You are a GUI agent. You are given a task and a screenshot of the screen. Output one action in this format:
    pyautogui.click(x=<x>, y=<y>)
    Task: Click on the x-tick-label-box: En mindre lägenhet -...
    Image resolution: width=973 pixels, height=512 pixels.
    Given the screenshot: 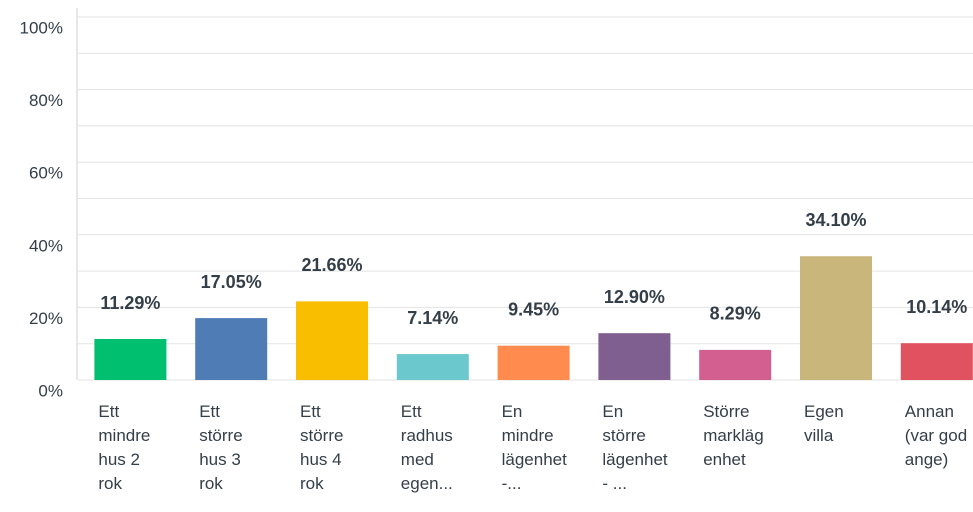 What is the action you would take?
    pyautogui.click(x=534, y=447)
    